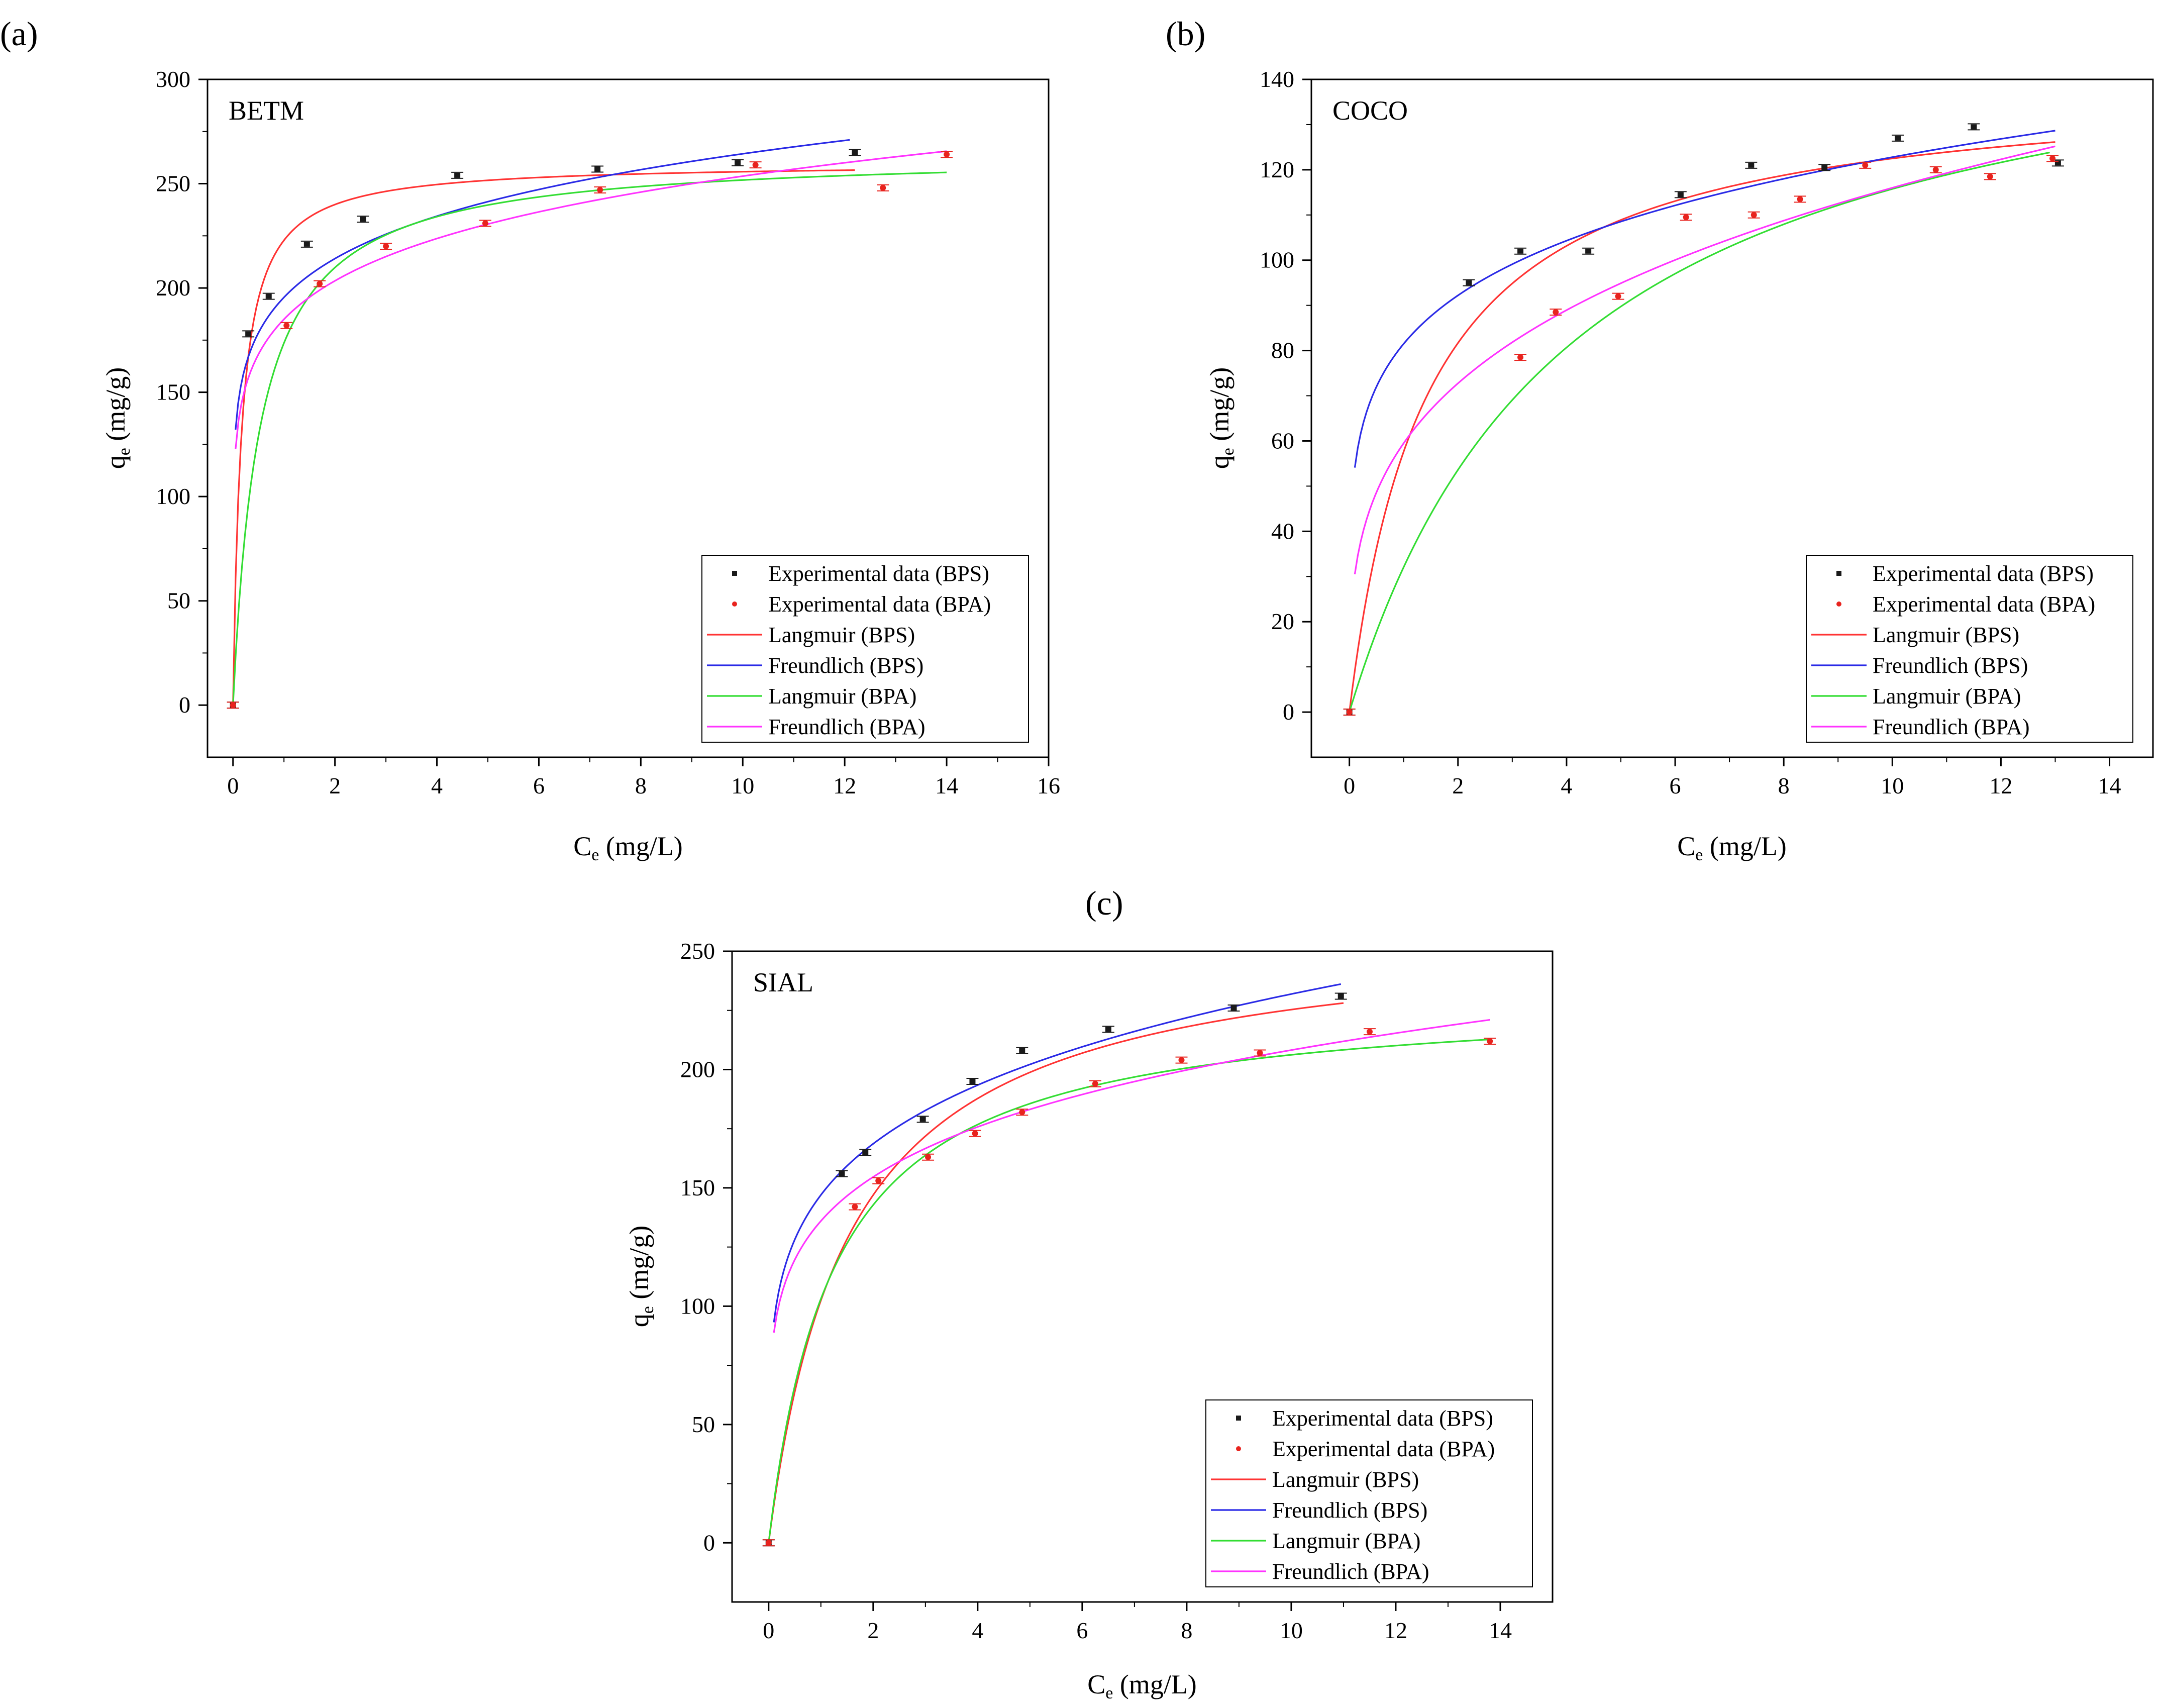  What do you see at coordinates (178, 601) in the screenshot?
I see `y-tick-label: 50` at bounding box center [178, 601].